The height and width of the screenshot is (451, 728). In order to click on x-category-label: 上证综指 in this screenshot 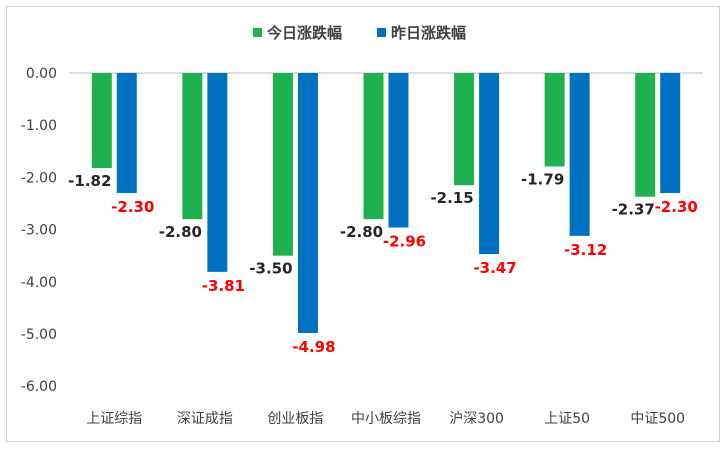, I will do `click(114, 419)`.